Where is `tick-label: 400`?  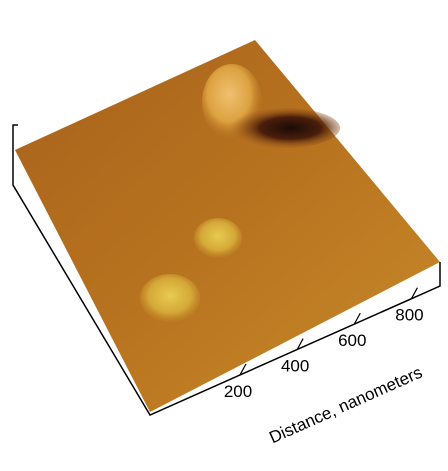 tick-label: 400 is located at coordinates (295, 366).